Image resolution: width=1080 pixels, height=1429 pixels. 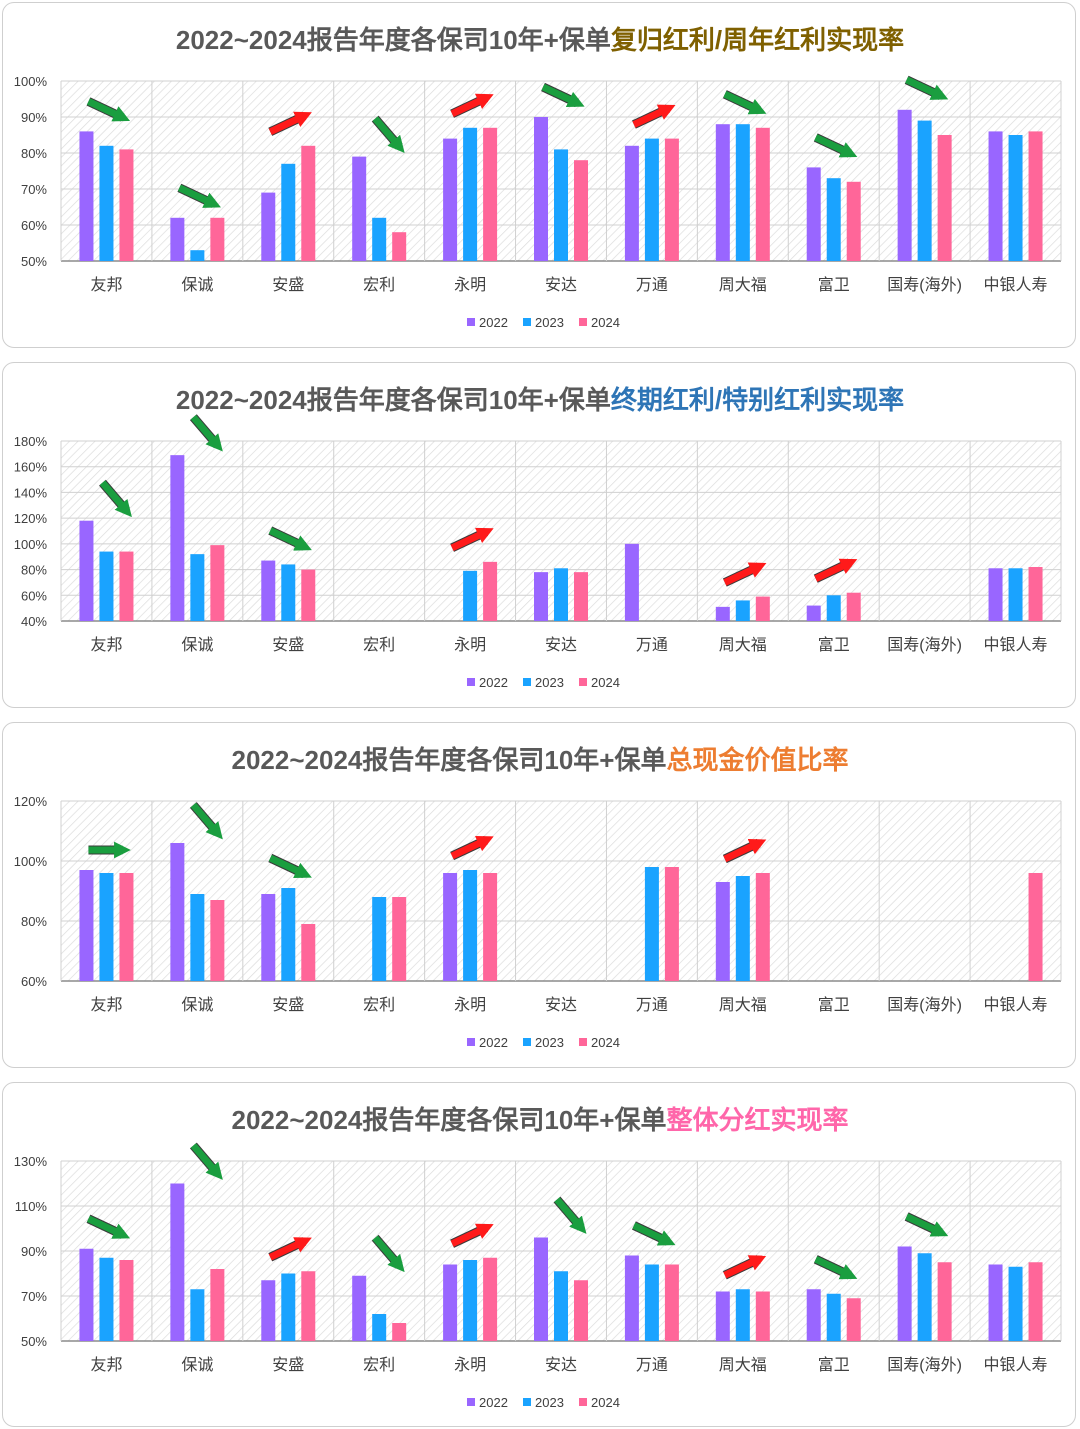 I want to click on category-label: 永明, so click(x=470, y=645).